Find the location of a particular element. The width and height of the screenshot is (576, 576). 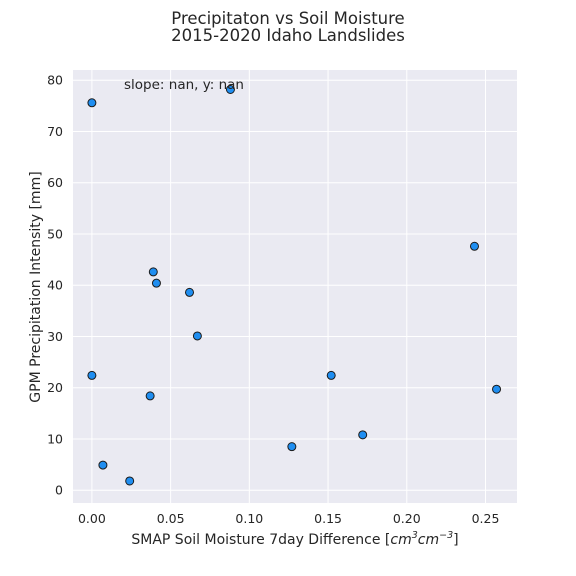

x-tick-label: 0.15 is located at coordinates (328, 518).